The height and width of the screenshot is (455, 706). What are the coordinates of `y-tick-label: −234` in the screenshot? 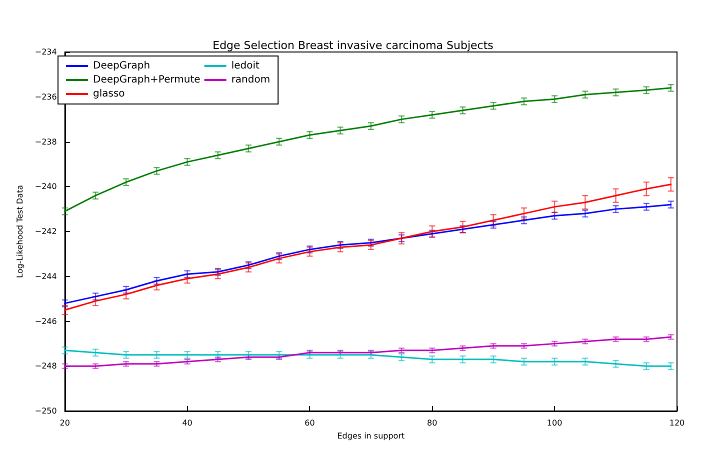 It's located at (45, 52).